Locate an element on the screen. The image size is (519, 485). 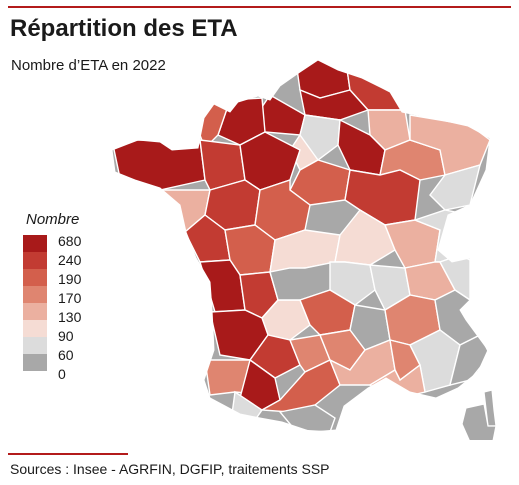
top-rule is located at coordinates (259, 7).